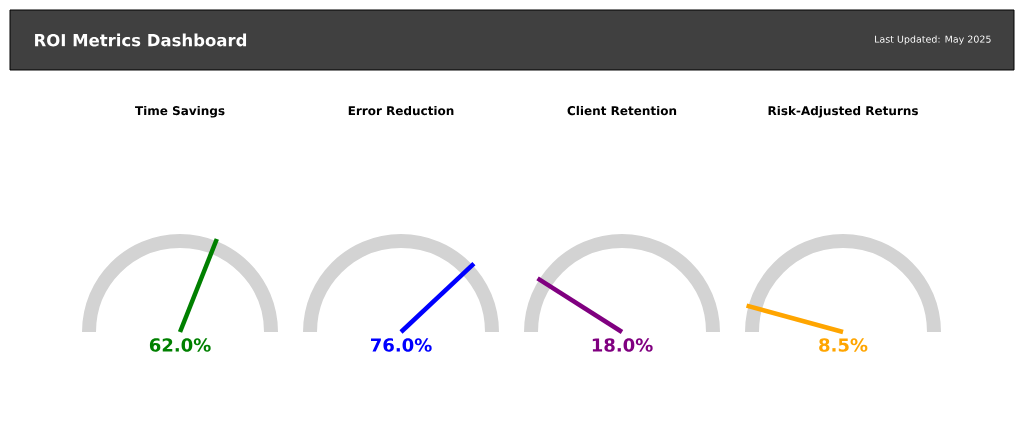 Image resolution: width=1024 pixels, height=441 pixels. I want to click on text: ROI Metrics Dashboard, so click(141, 40).